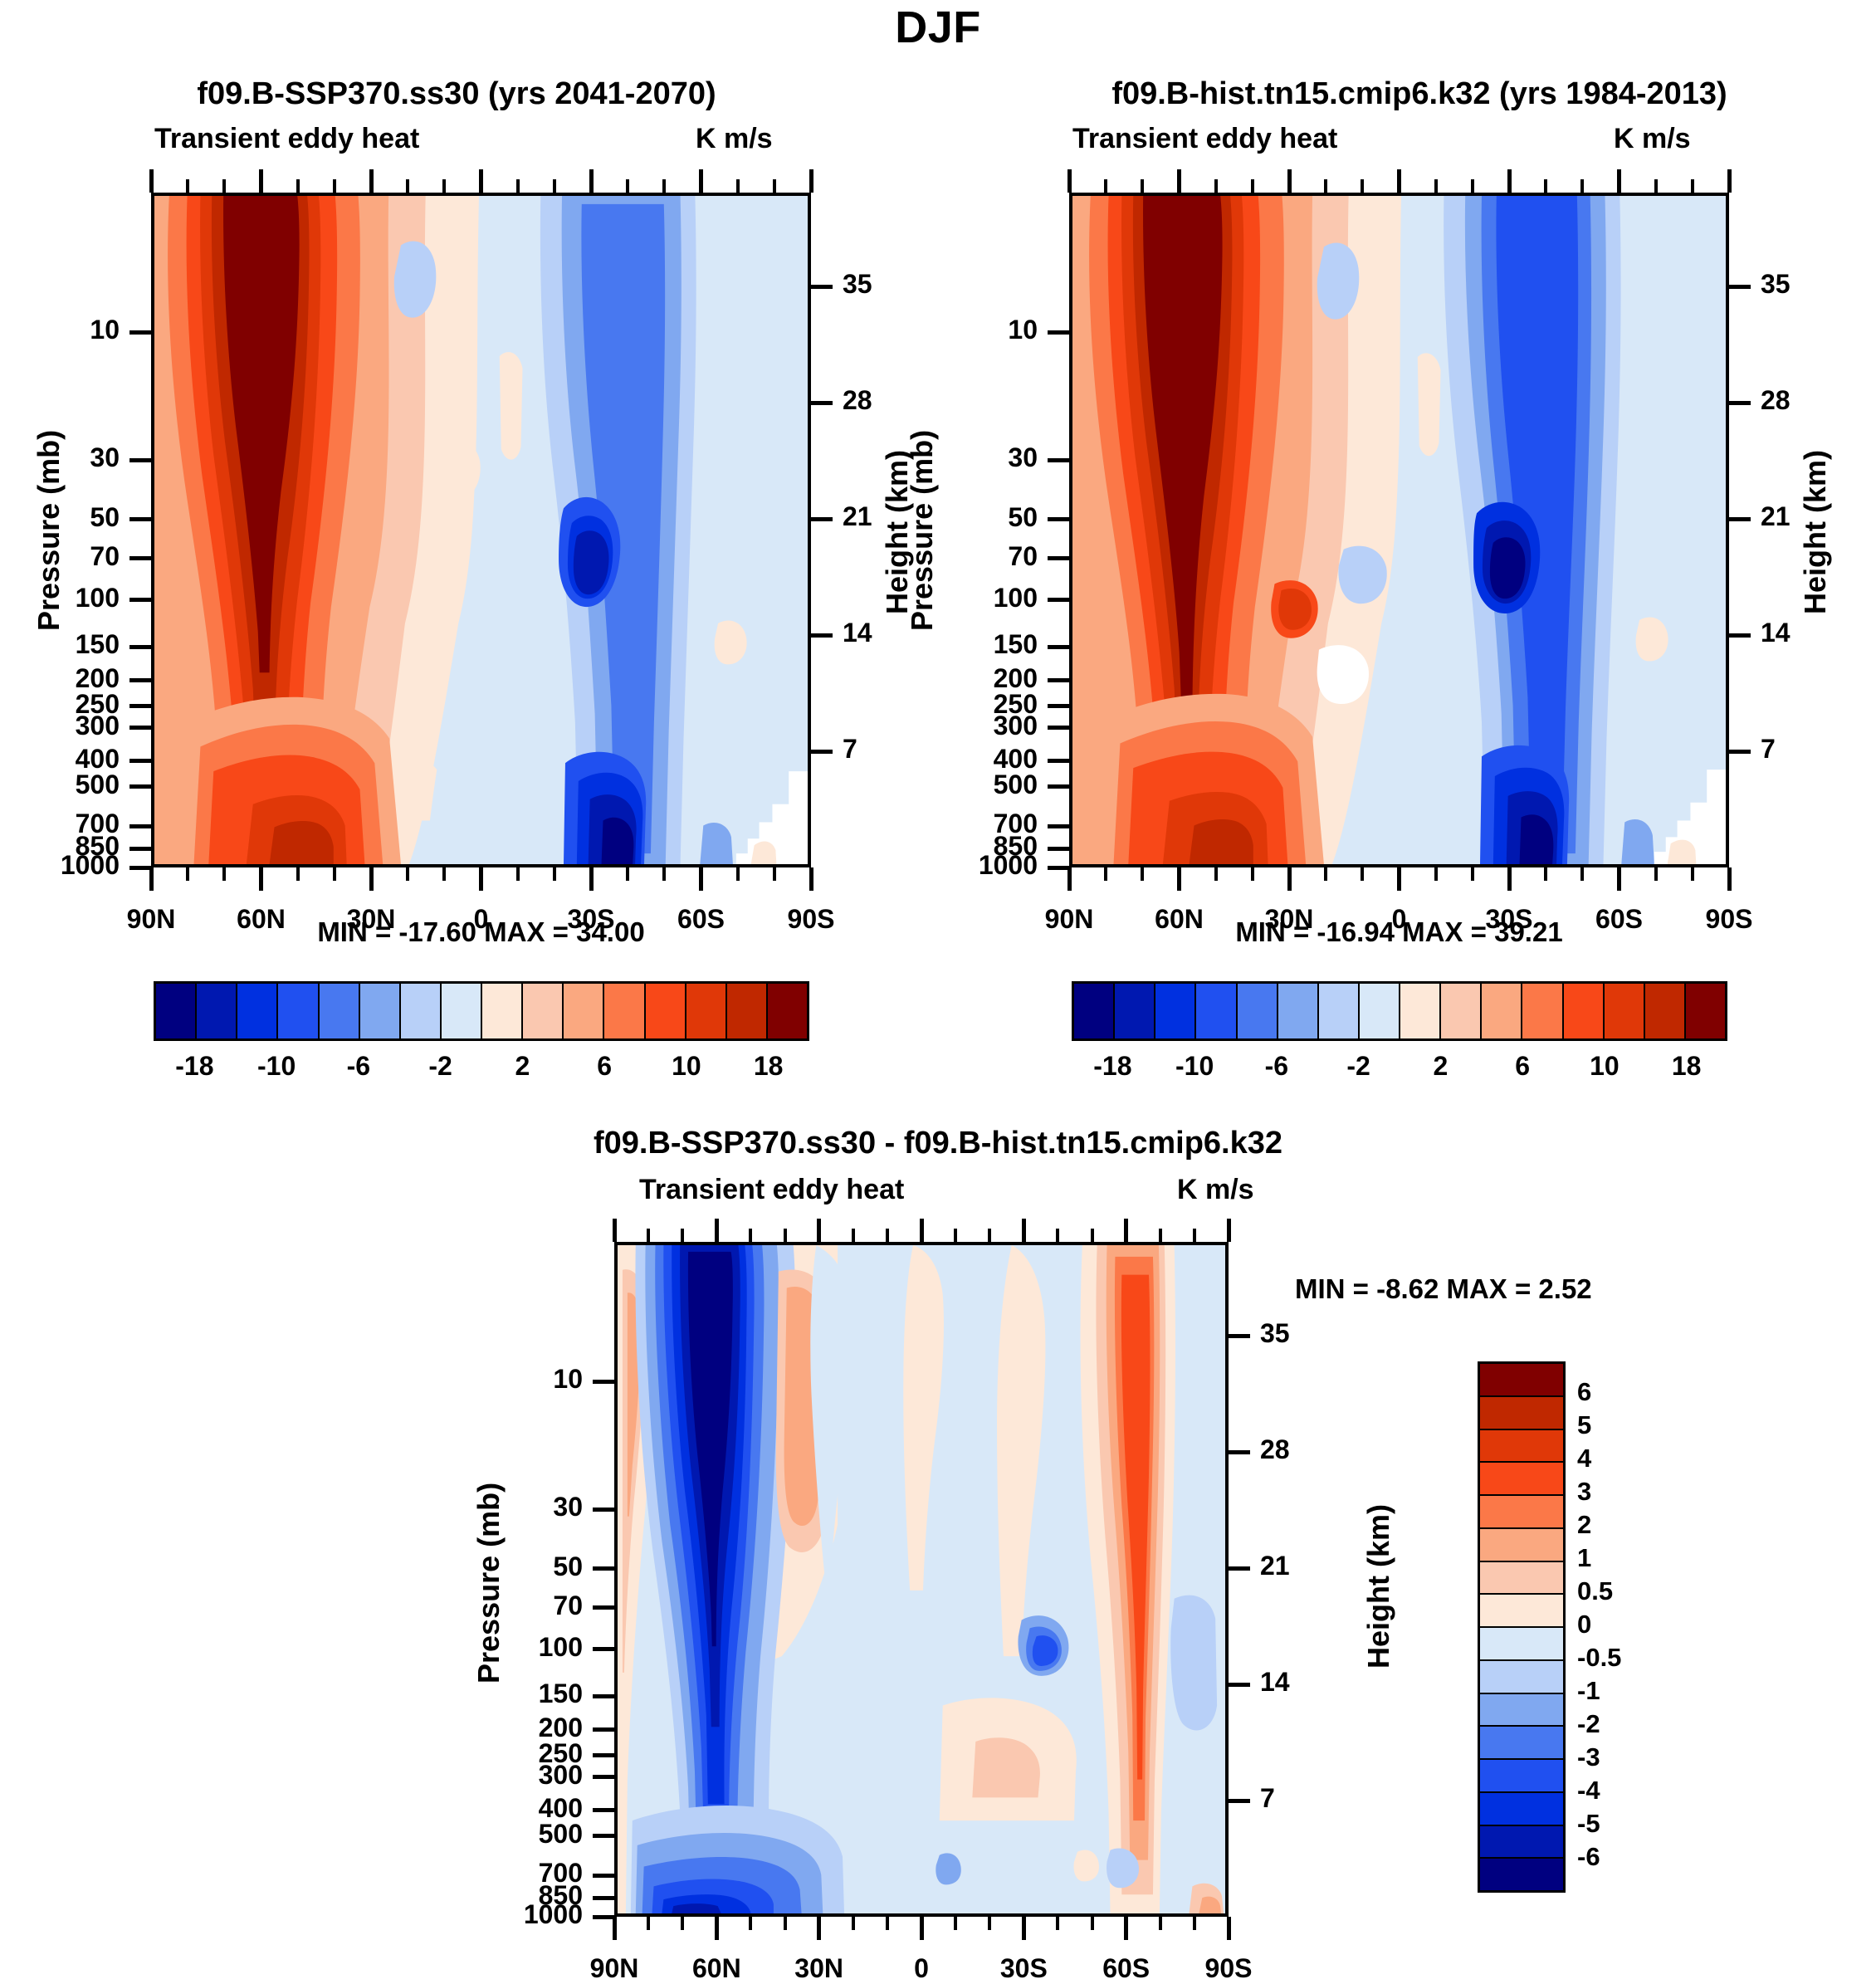 This screenshot has width=1876, height=1984. Describe the element at coordinates (1378, 1586) in the screenshot. I see `panel-c-y2axis-label: Height (km)` at that location.